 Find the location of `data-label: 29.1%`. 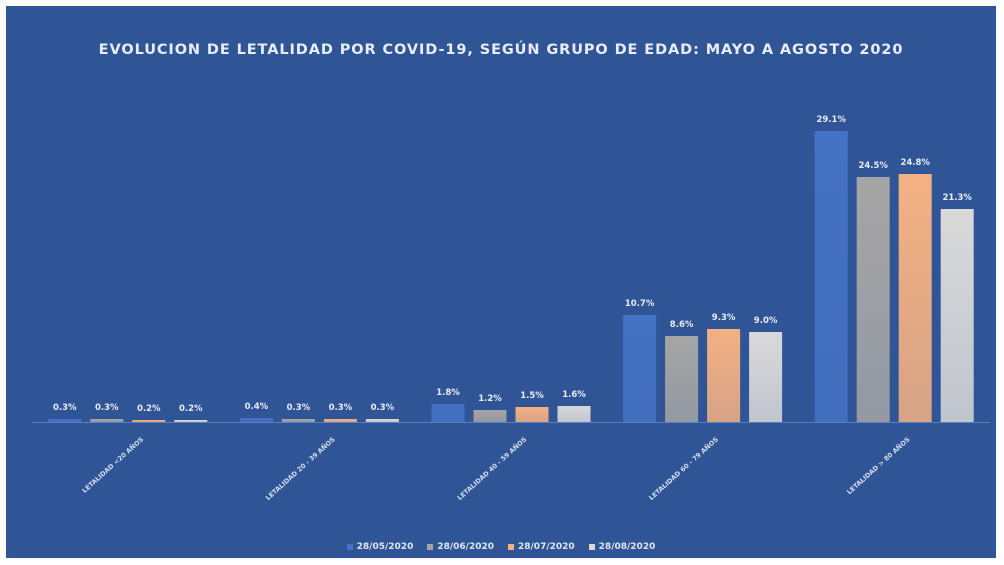

data-label: 29.1% is located at coordinates (831, 120).